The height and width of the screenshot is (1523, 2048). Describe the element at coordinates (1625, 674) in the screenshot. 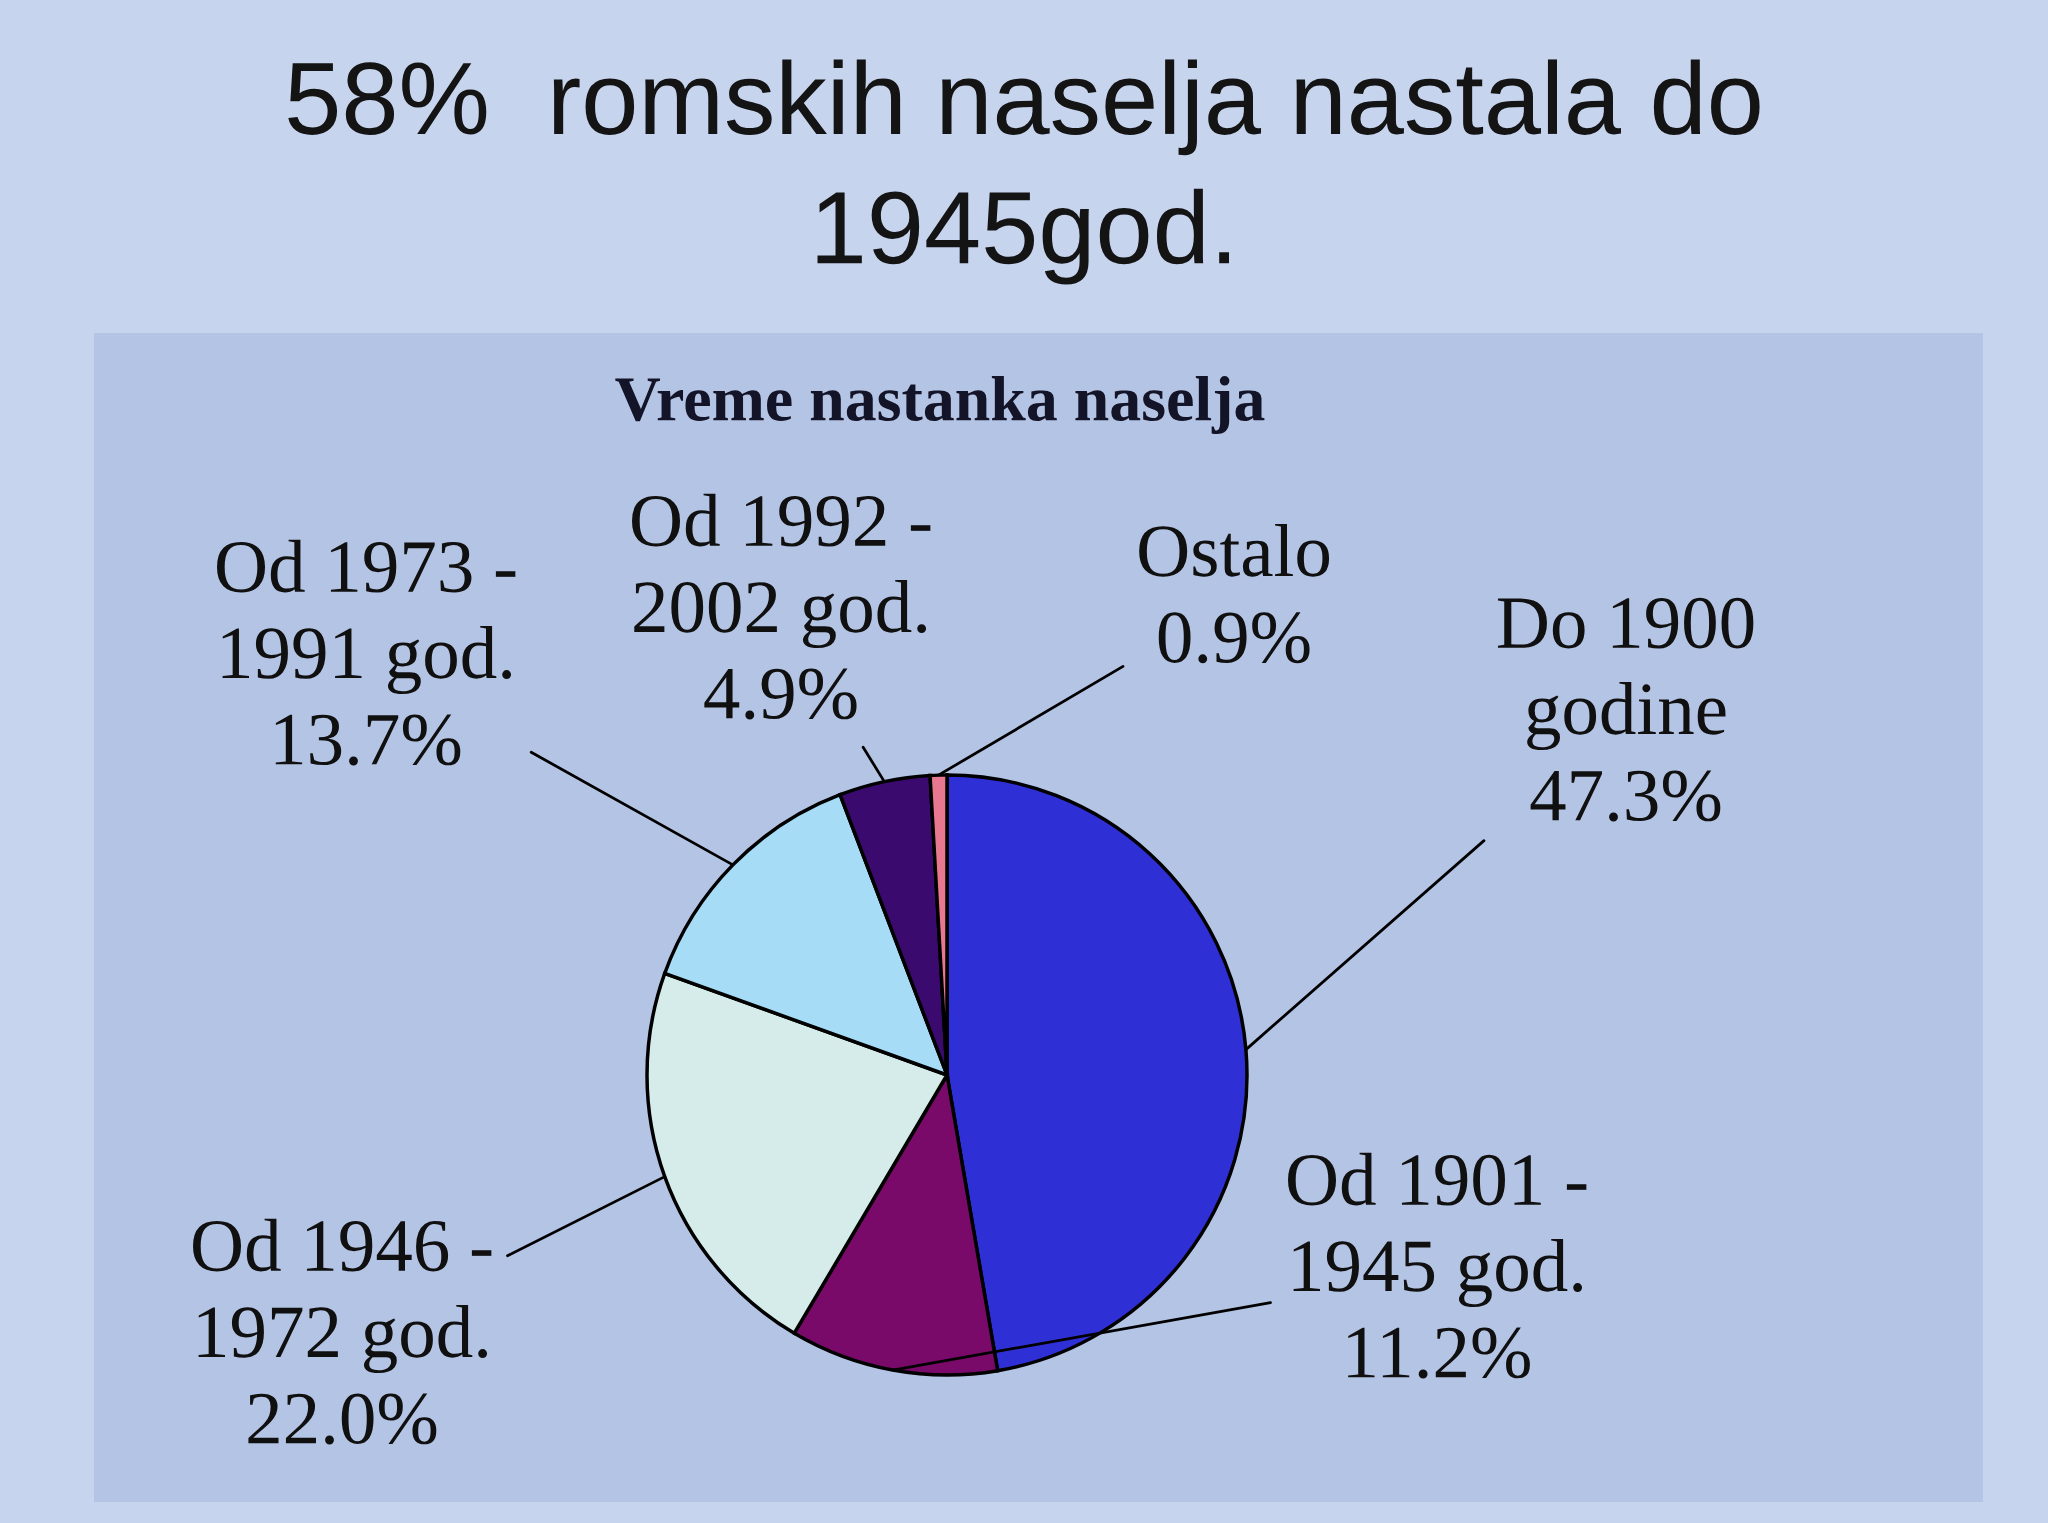

I see `slice-label: Do 1900 godine` at that location.